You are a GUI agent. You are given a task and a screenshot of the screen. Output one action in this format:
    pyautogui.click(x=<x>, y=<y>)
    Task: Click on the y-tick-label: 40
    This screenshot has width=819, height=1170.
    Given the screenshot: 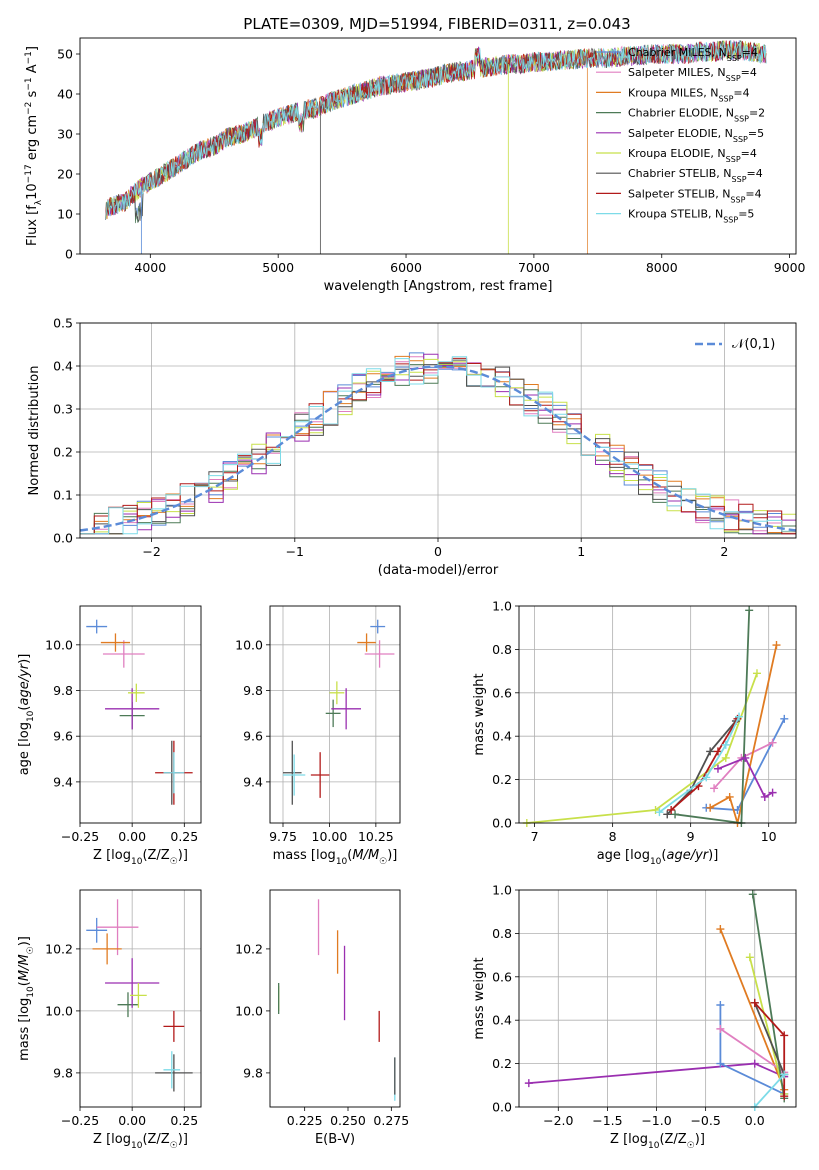 What is the action you would take?
    pyautogui.click(x=65, y=94)
    